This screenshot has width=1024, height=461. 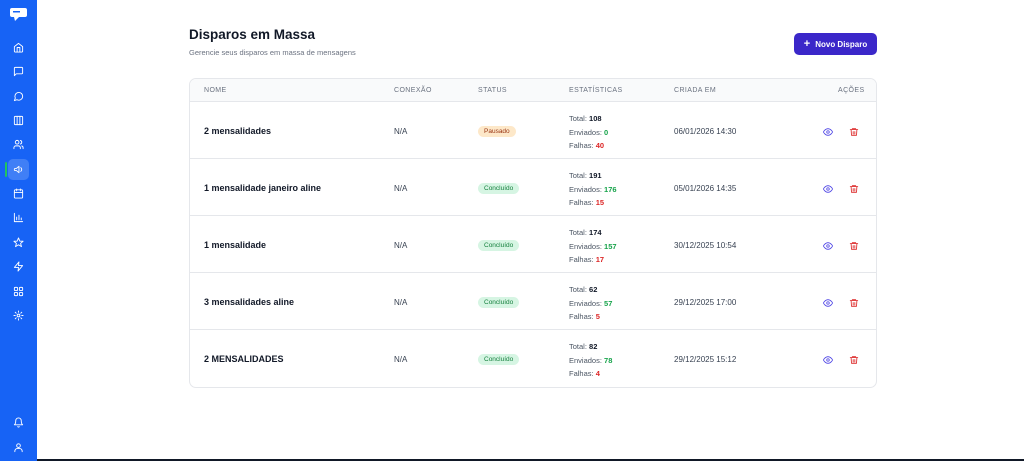 What do you see at coordinates (597, 316) in the screenshot?
I see `stat-failed-value: 5` at bounding box center [597, 316].